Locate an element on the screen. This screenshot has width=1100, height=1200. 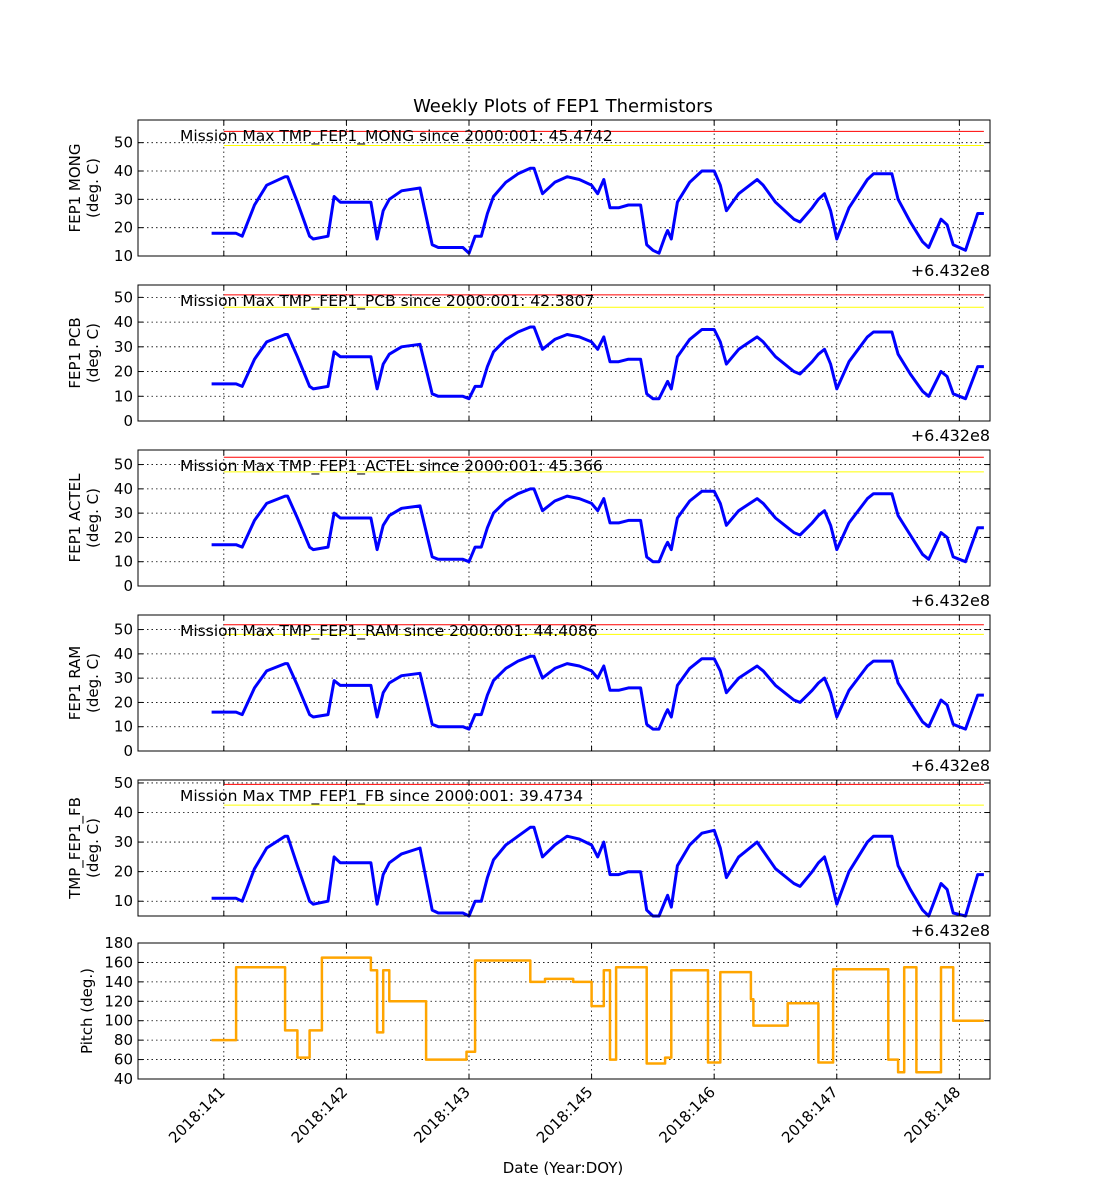
y-axis-label: Pitch (deg.) is located at coordinates (87, 1011).